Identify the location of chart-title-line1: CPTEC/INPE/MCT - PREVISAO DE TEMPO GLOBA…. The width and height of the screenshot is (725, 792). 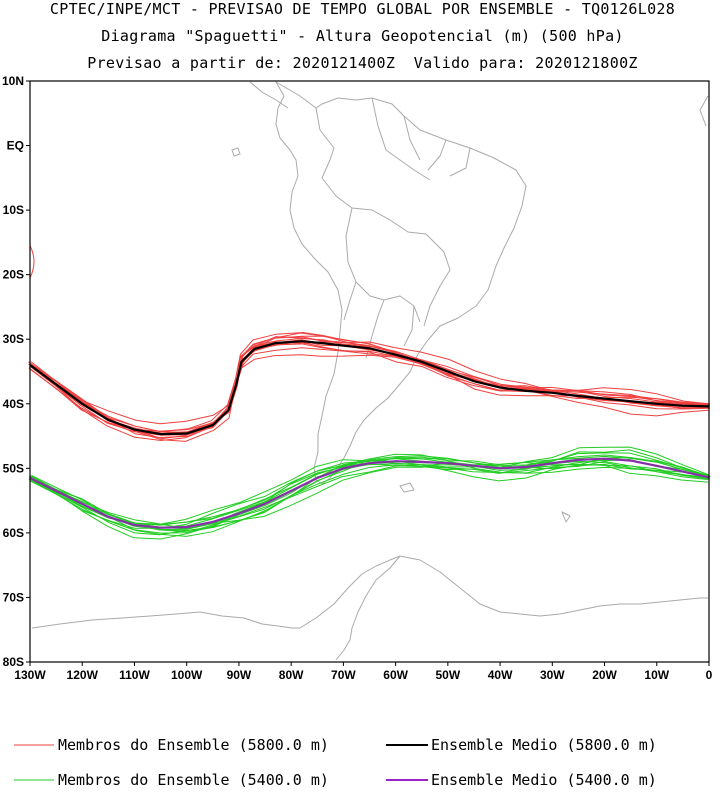
(362, 9).